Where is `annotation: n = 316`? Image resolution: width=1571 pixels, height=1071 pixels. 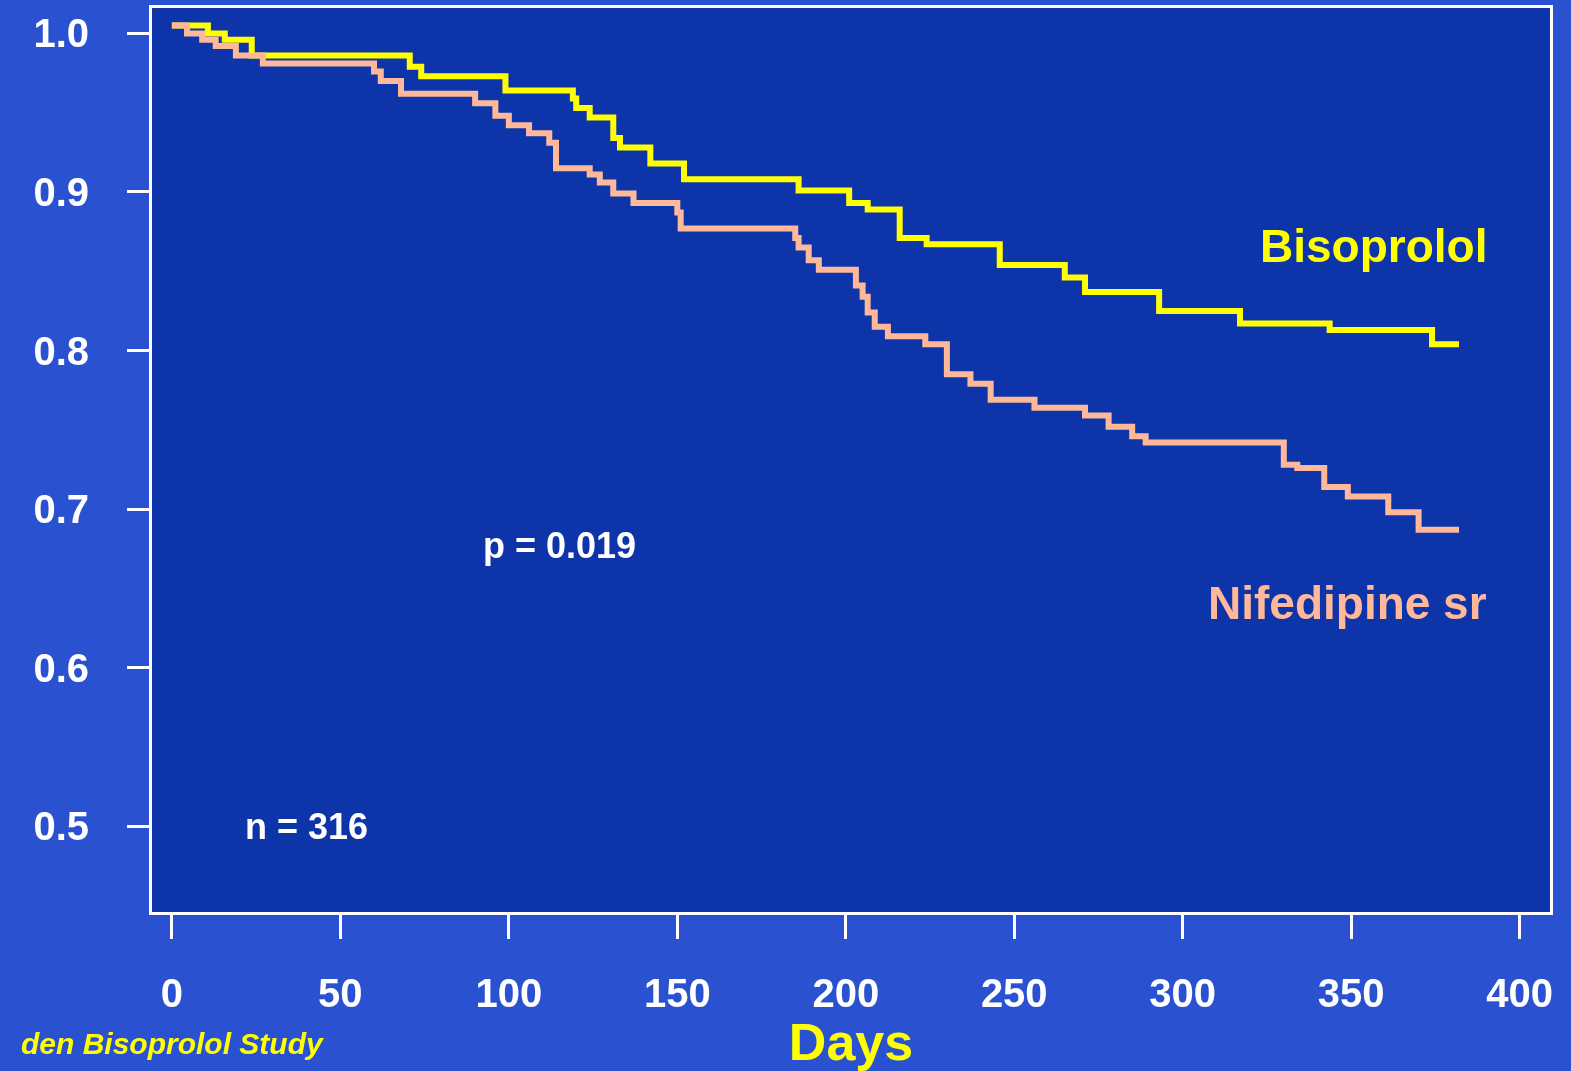
annotation: n = 316 is located at coordinates (307, 826).